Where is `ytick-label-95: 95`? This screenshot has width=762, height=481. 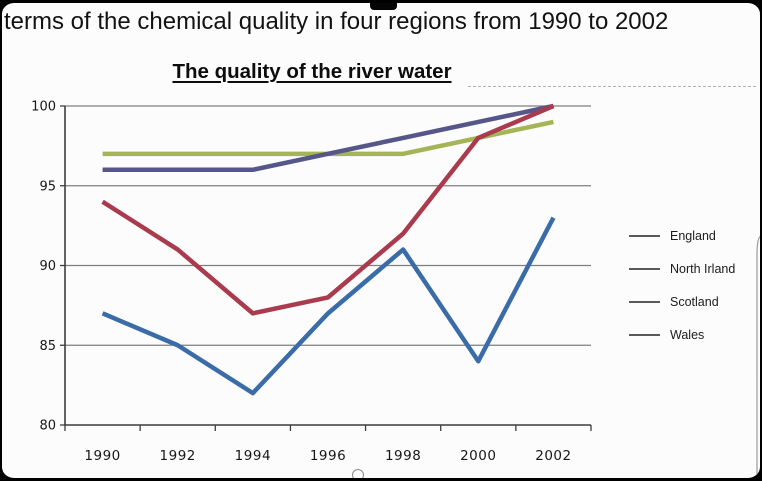 ytick-label-95: 95 is located at coordinates (47, 186).